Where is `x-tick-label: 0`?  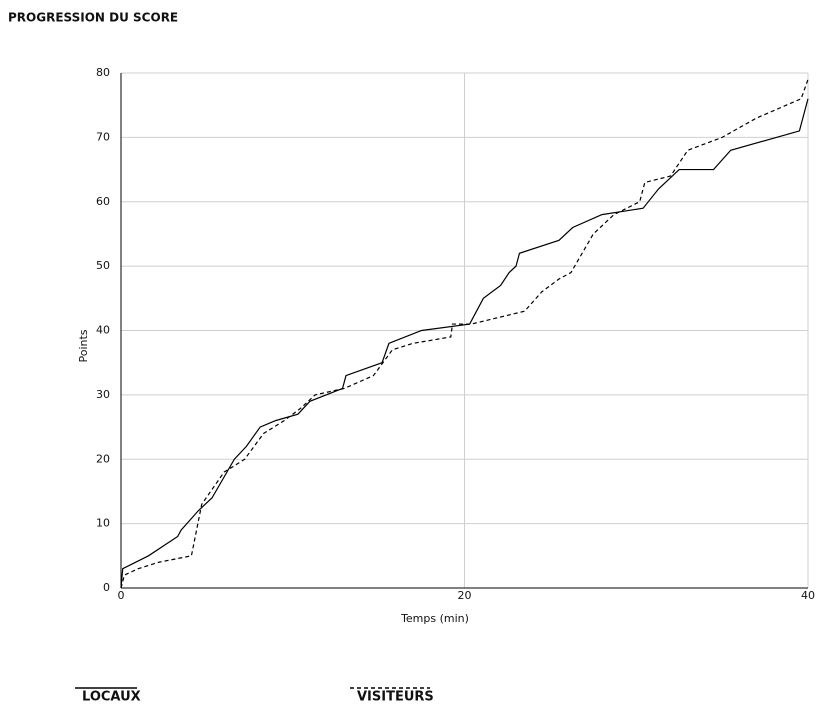 x-tick-label: 0 is located at coordinates (121, 595).